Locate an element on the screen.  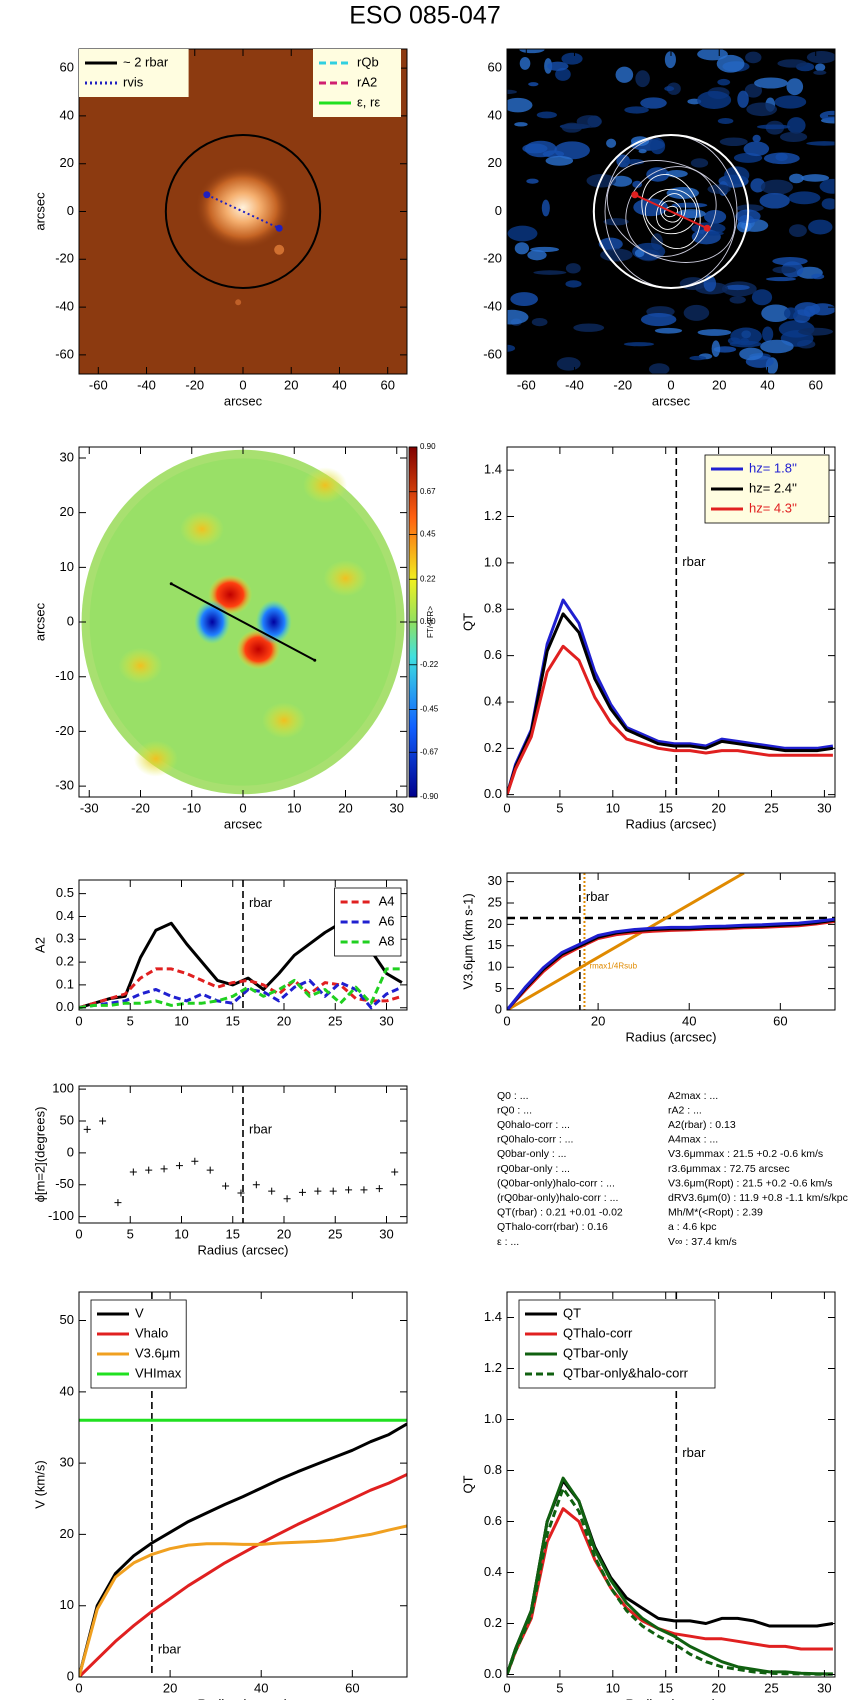
legend-label: A4 is located at coordinates (387, 900).